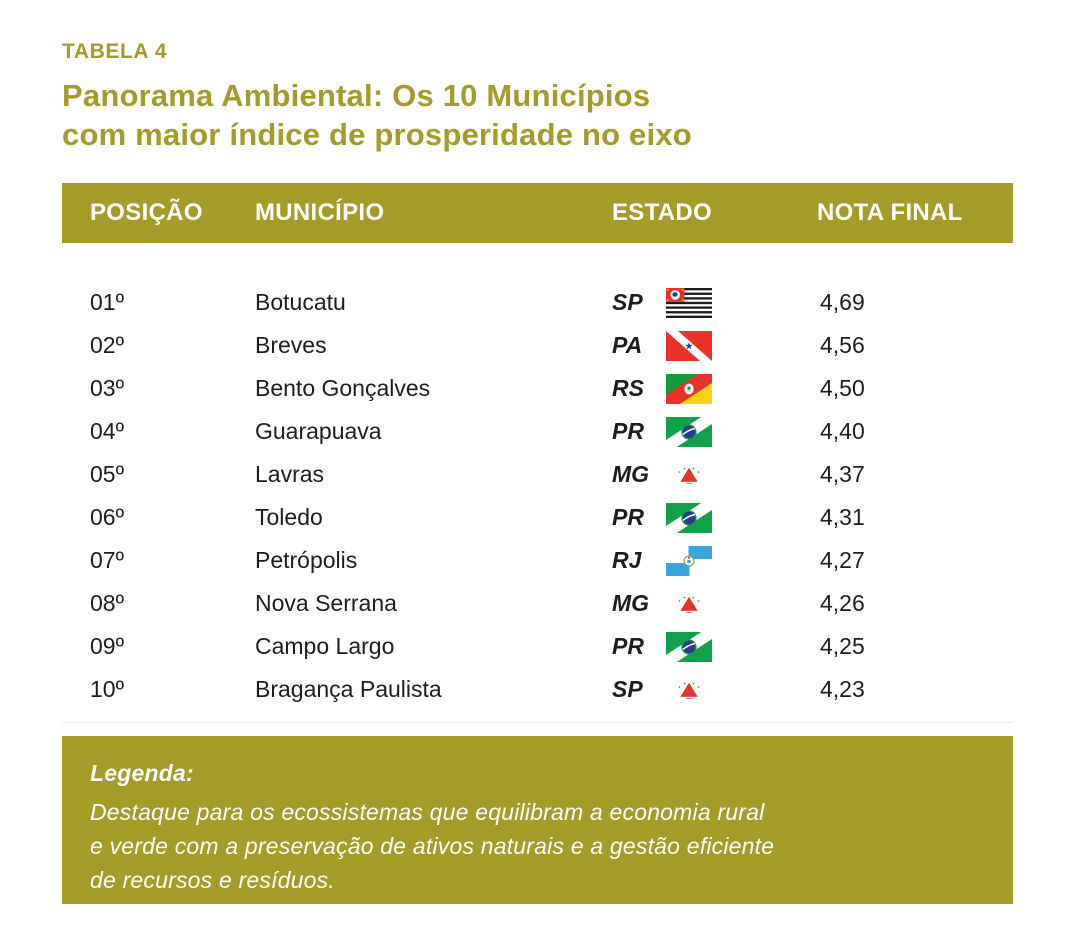 This screenshot has width=1075, height=940. Describe the element at coordinates (890, 212) in the screenshot. I see `column-header-score: NOTA FINAL` at that location.